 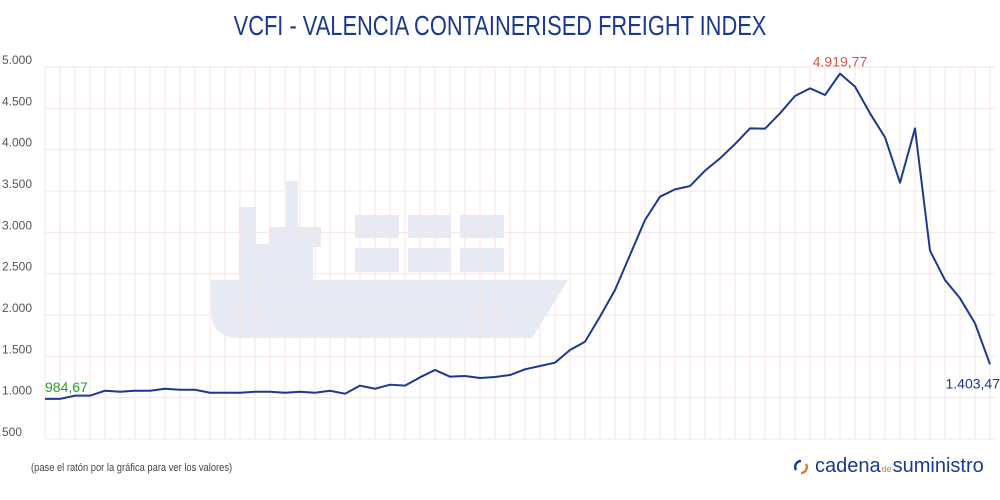 I want to click on brand-logo: cadena de suministro, so click(x=888, y=466).